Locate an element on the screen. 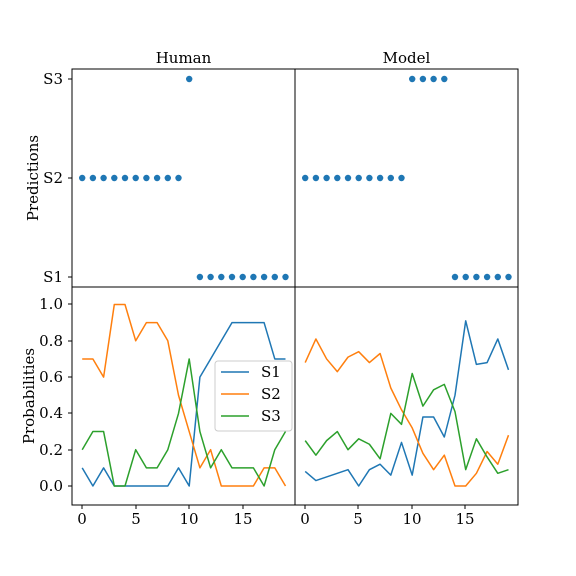 Image resolution: width=576 pixels, height=576 pixels. legend-label-s2: S2 is located at coordinates (271, 394).